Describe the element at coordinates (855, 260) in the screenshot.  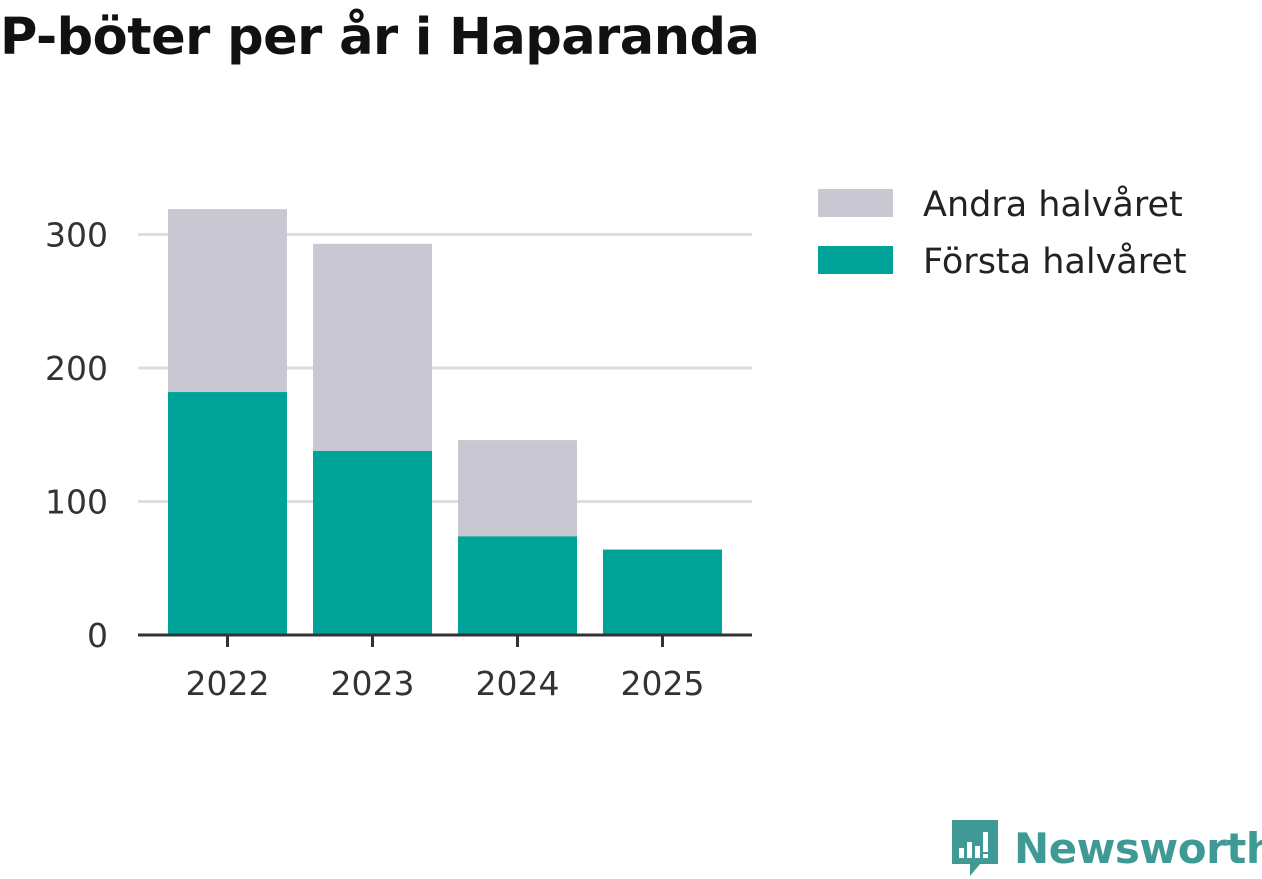
I see `legend-swatch-forsta` at that location.